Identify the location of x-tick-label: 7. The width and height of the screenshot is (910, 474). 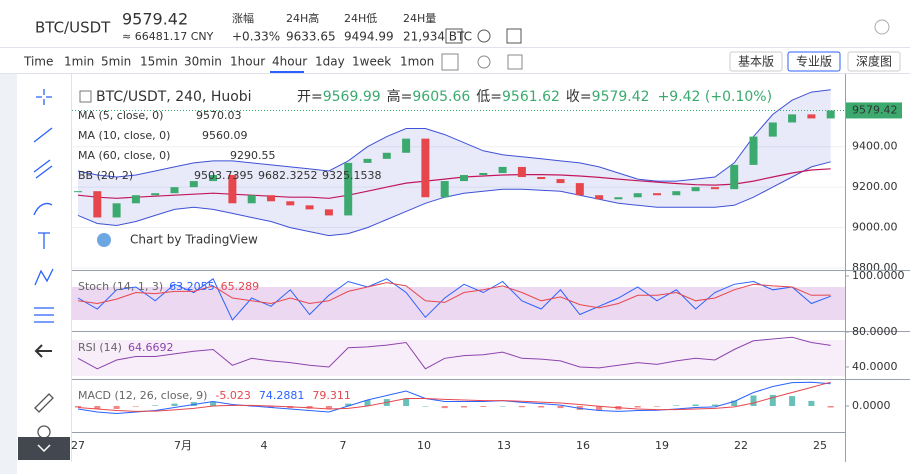
(343, 445).